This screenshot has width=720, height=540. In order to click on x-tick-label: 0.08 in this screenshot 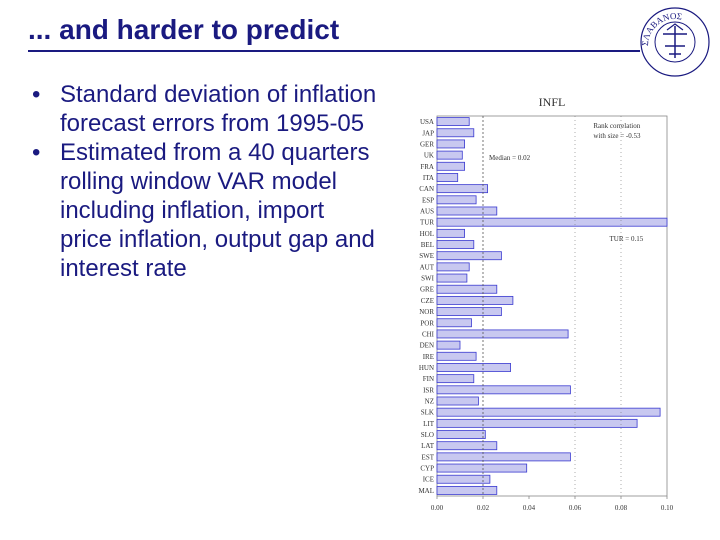, I will do `click(621, 508)`.